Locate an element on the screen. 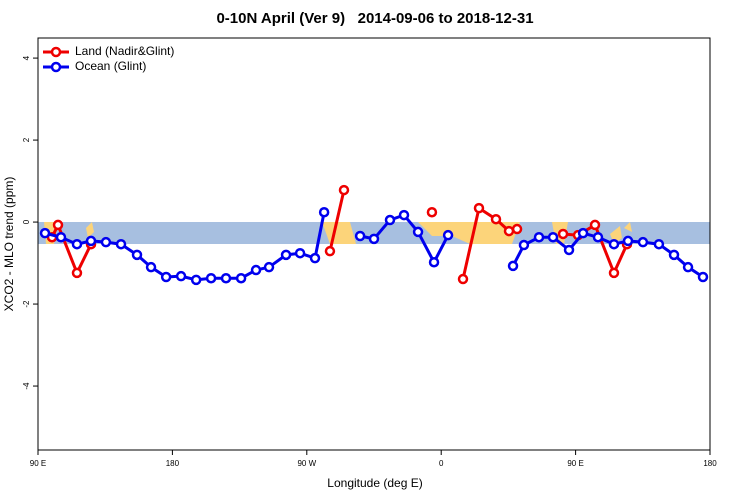 This screenshot has height=500, width=750. x-tick-label: 0 is located at coordinates (441, 463).